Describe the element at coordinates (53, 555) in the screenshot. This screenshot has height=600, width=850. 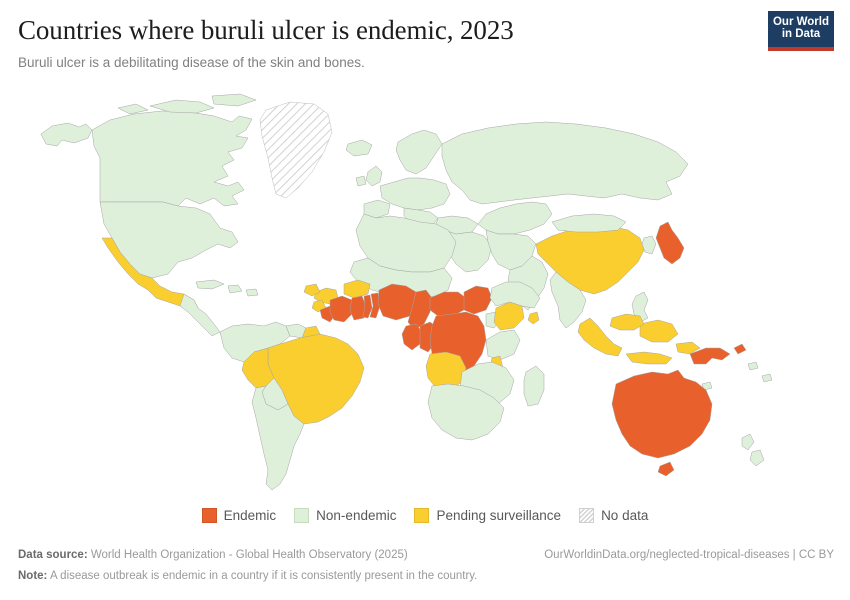
I see `data-source-label: Data source:` at that location.